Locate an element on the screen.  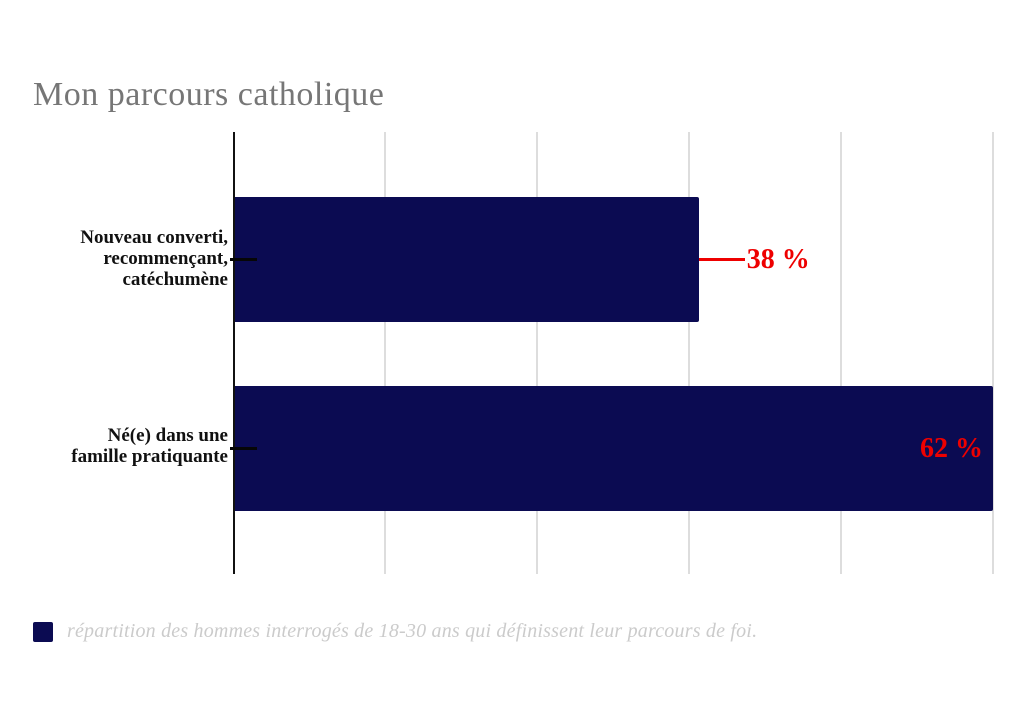
chart-title: Mon parcours catholique is located at coordinates (209, 94).